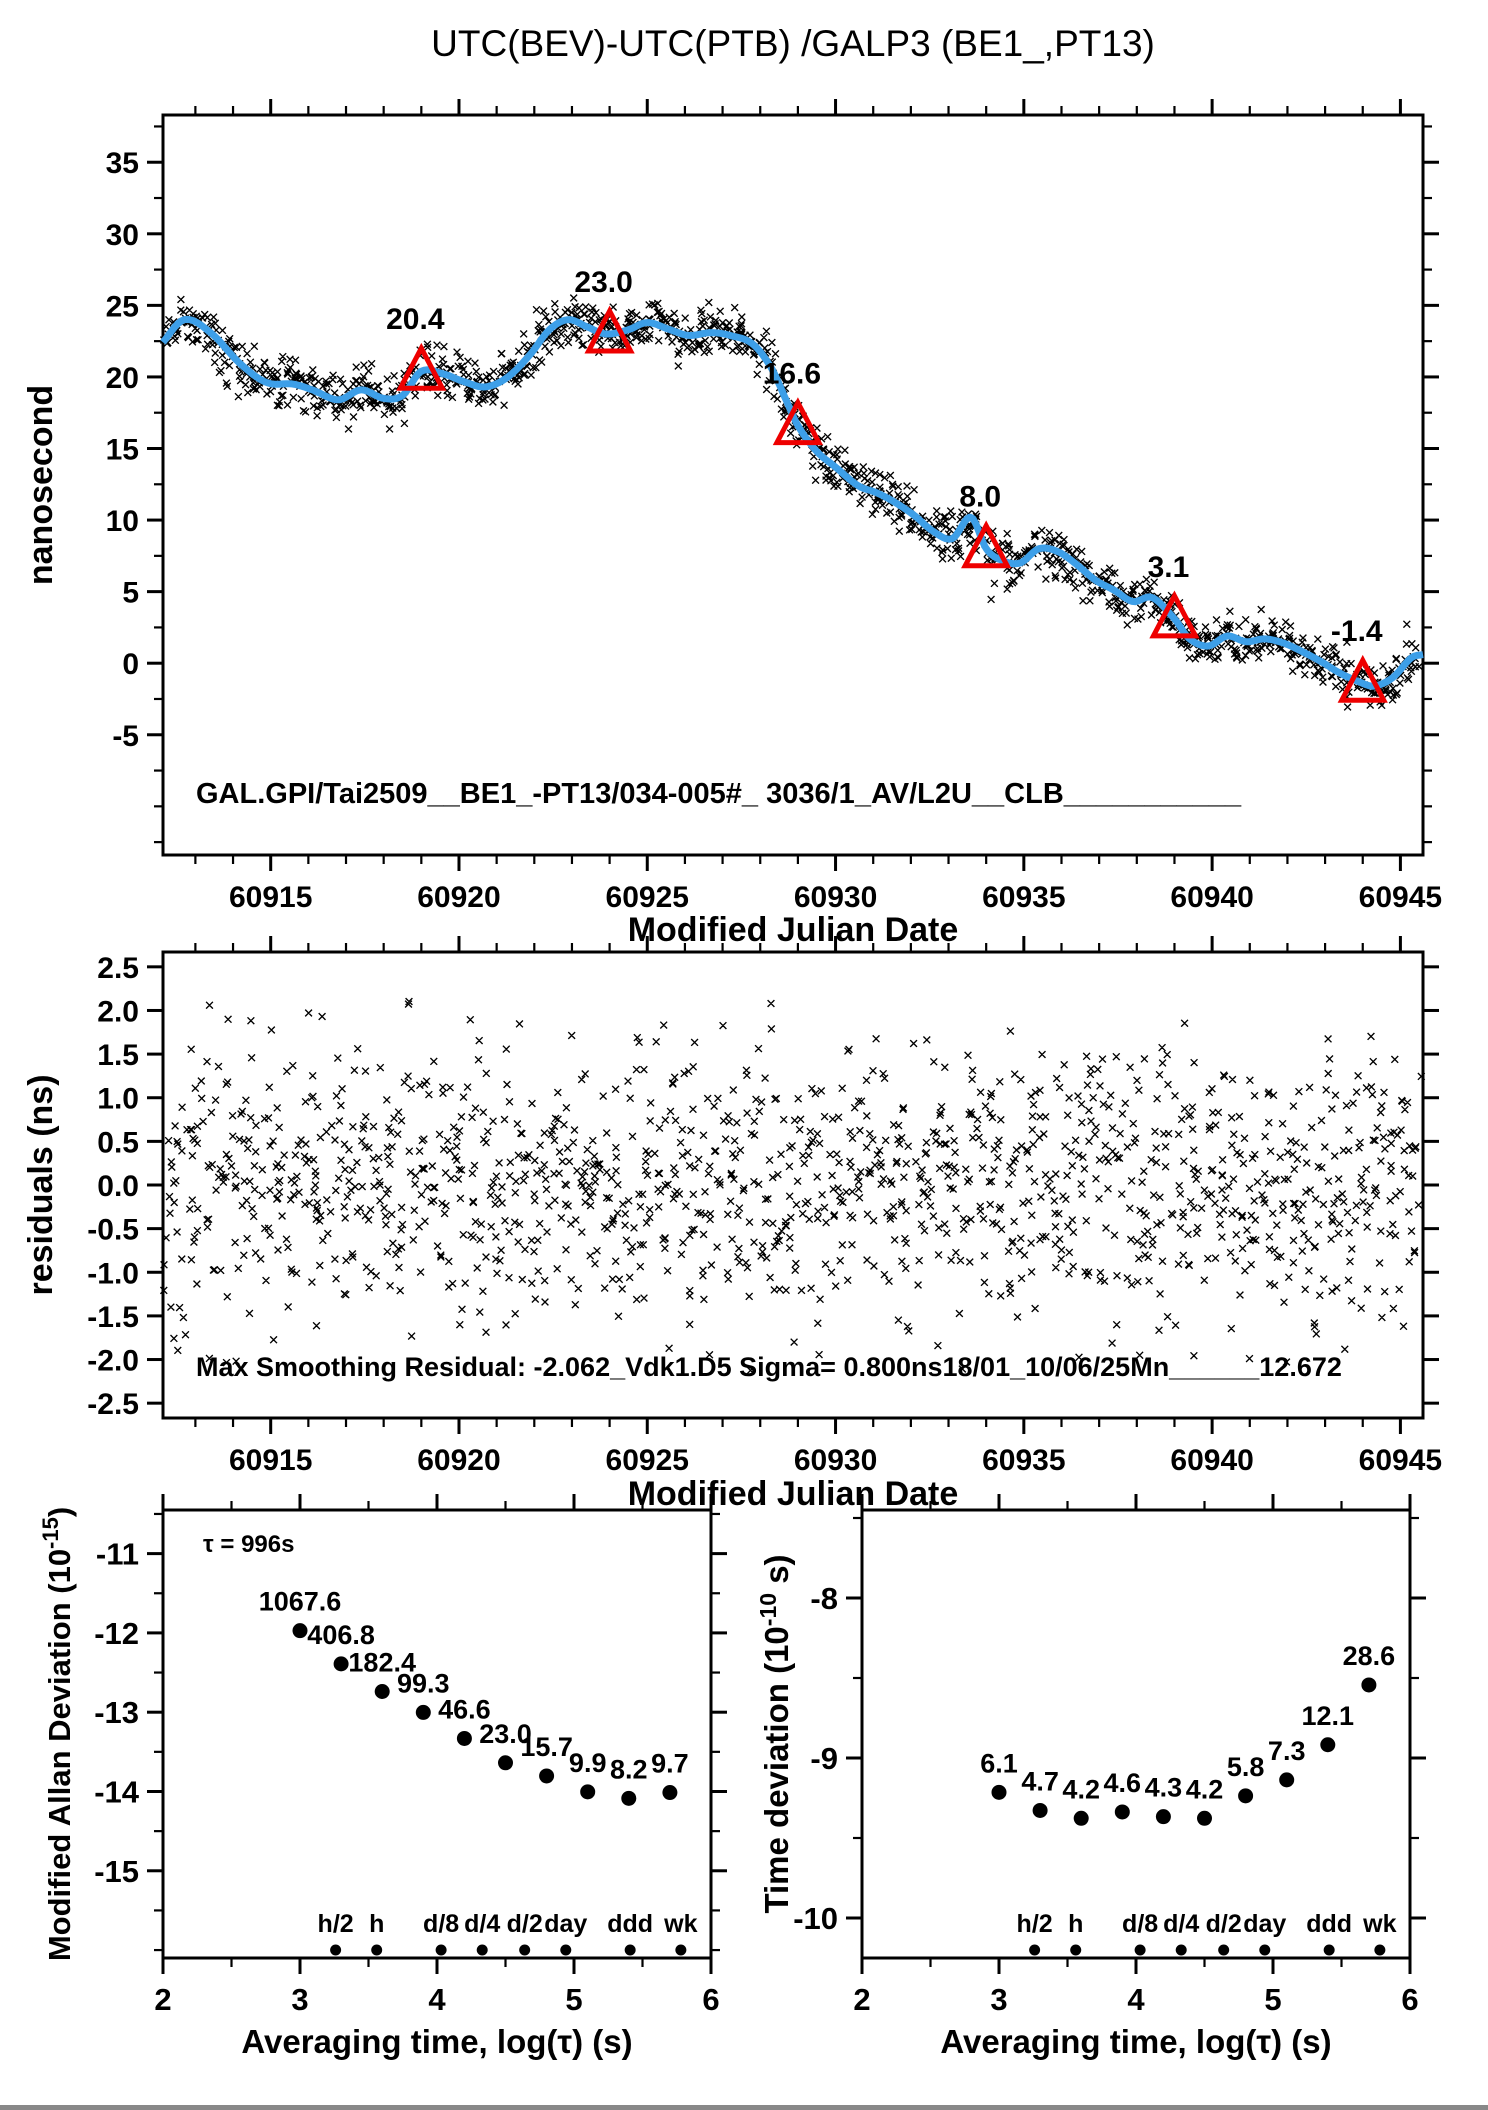 The image size is (1488, 2110). Describe the element at coordinates (116, 1633) in the screenshot. I see `svg-text: -12` at that location.